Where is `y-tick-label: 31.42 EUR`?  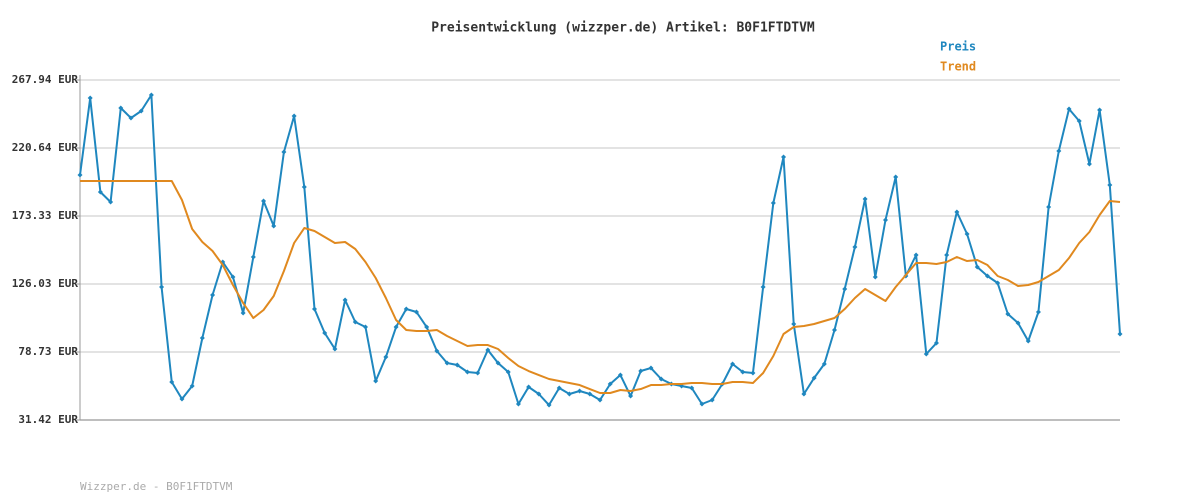 y-tick-label: 31.42 EUR is located at coordinates (48, 419).